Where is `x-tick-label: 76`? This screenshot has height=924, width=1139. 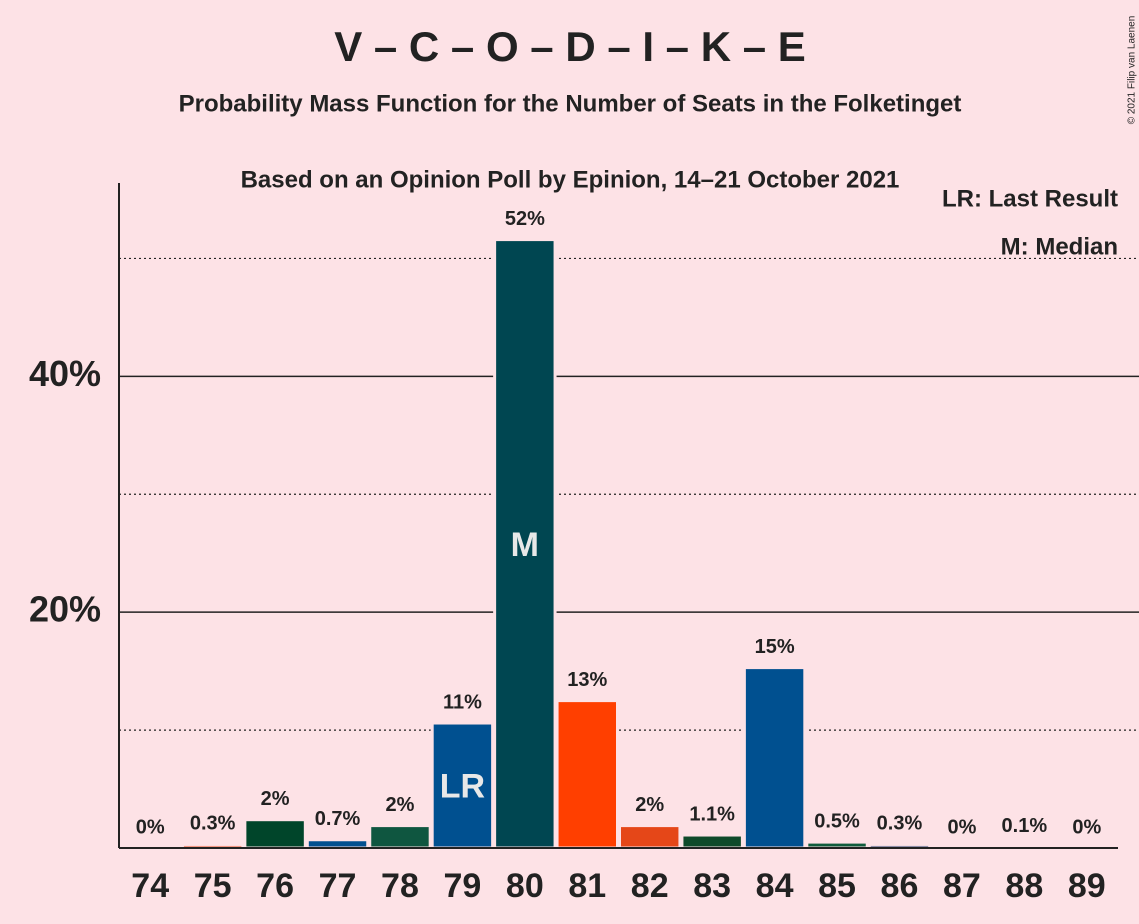 x-tick-label: 76 is located at coordinates (275, 886).